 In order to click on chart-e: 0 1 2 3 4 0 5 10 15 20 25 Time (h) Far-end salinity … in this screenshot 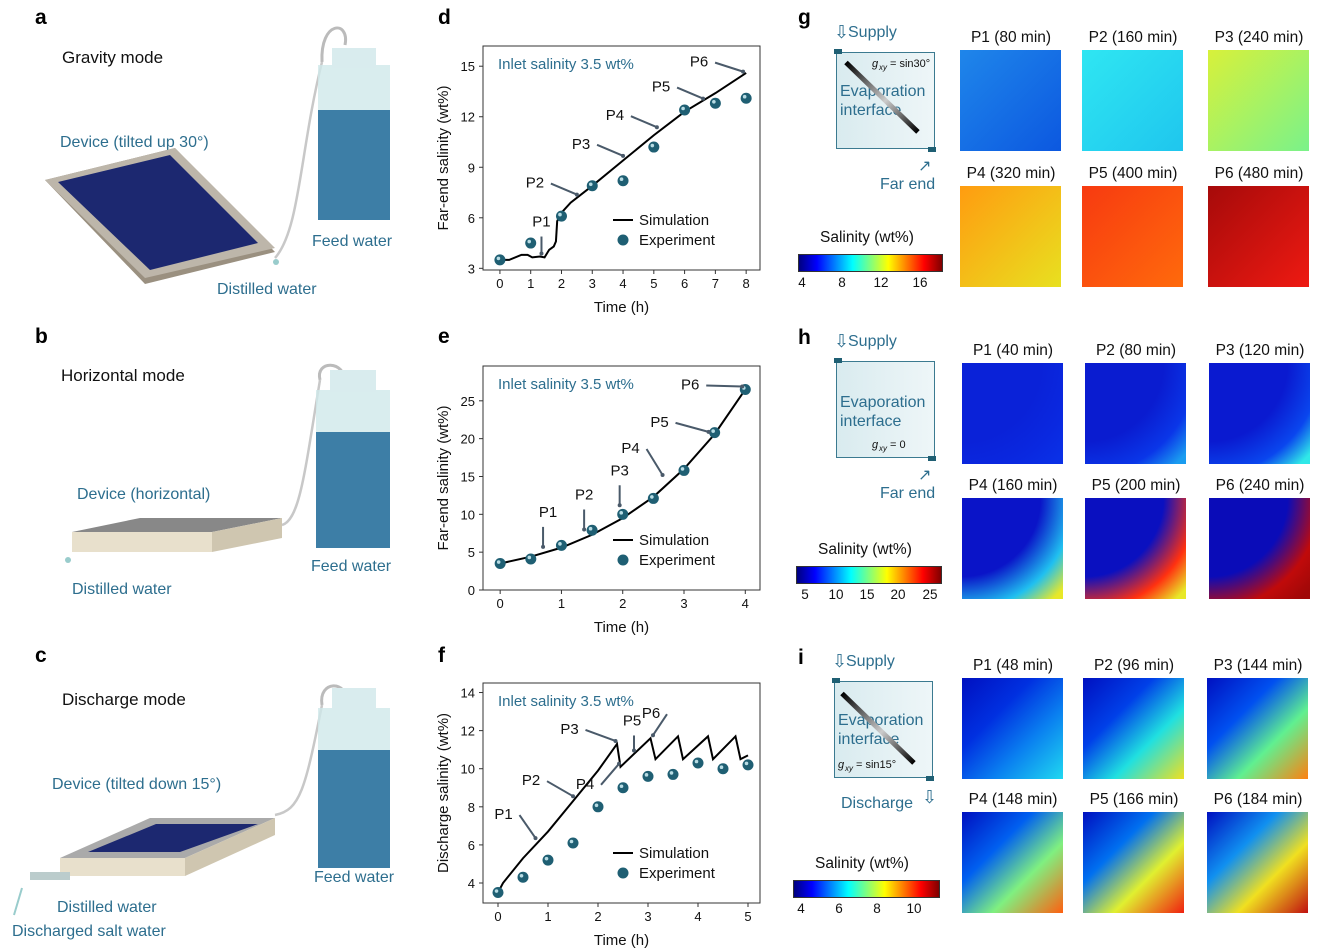, I will do `click(598, 500)`.